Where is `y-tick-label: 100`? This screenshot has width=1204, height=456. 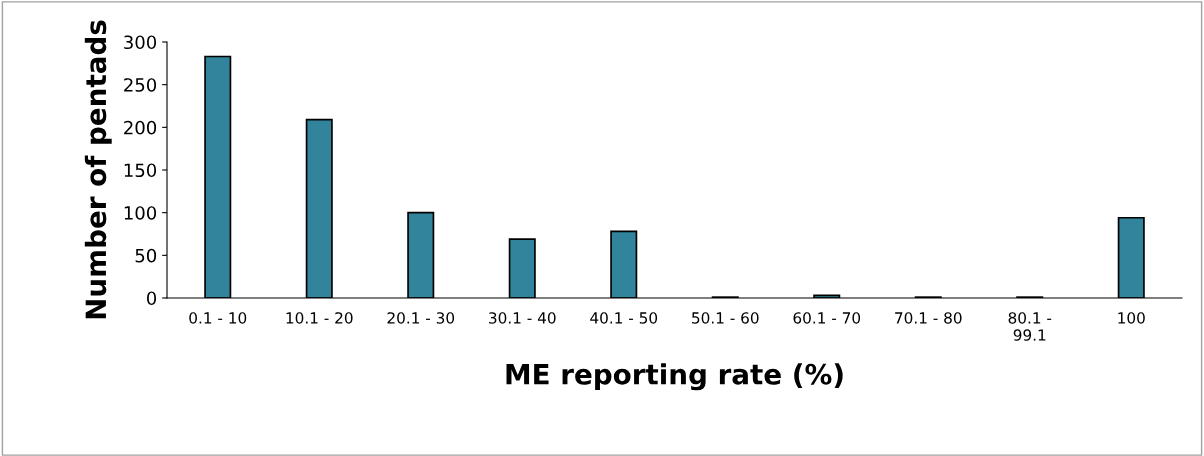
y-tick-label: 100 is located at coordinates (140, 213).